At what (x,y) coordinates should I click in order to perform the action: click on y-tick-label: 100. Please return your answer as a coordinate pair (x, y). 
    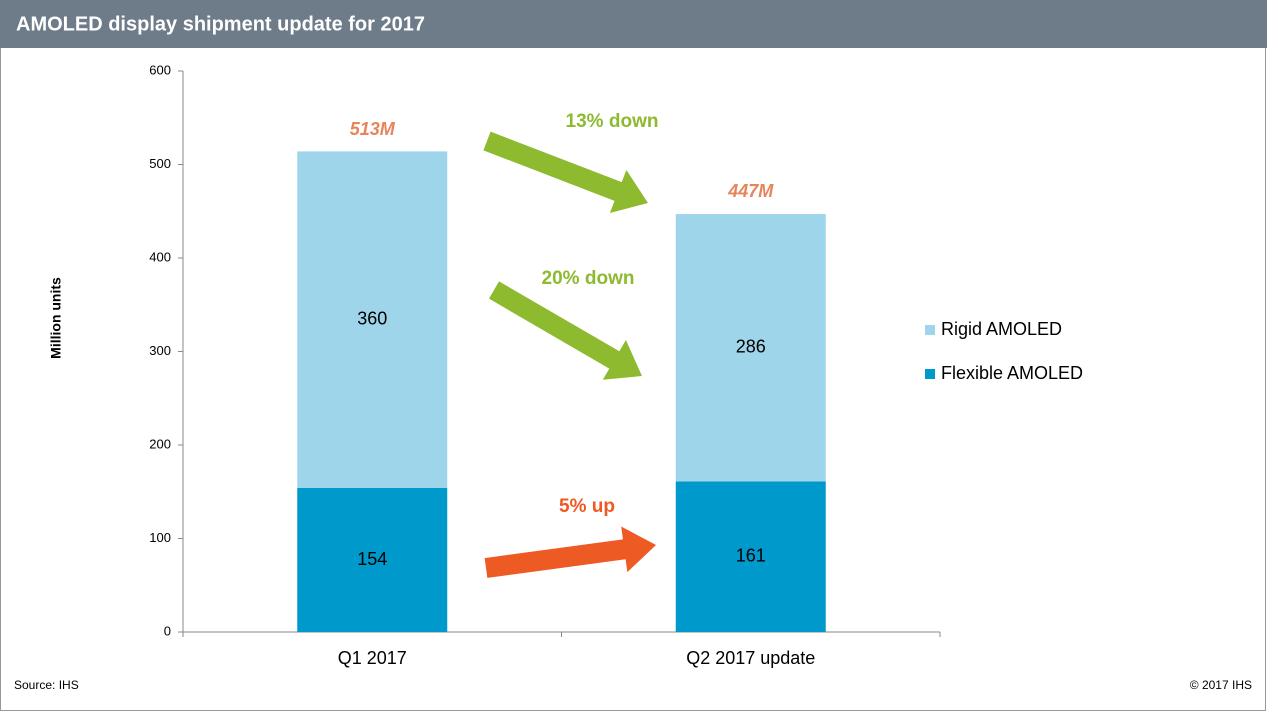
    Looking at the image, I should click on (160, 537).